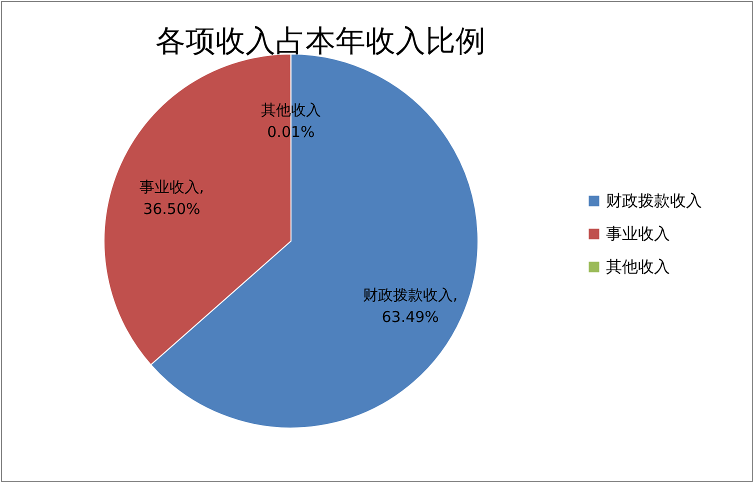 This screenshot has height=482, width=753. What do you see at coordinates (171, 198) in the screenshot?
I see `data-label: 事业收入, 36.50%` at bounding box center [171, 198].